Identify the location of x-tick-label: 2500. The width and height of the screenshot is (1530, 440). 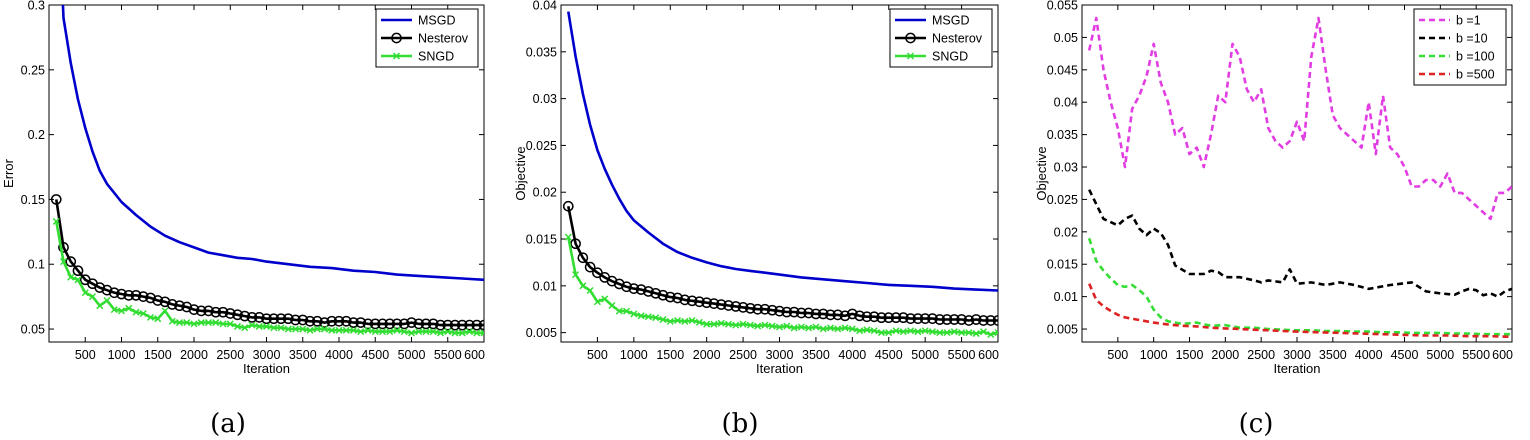
(743, 355).